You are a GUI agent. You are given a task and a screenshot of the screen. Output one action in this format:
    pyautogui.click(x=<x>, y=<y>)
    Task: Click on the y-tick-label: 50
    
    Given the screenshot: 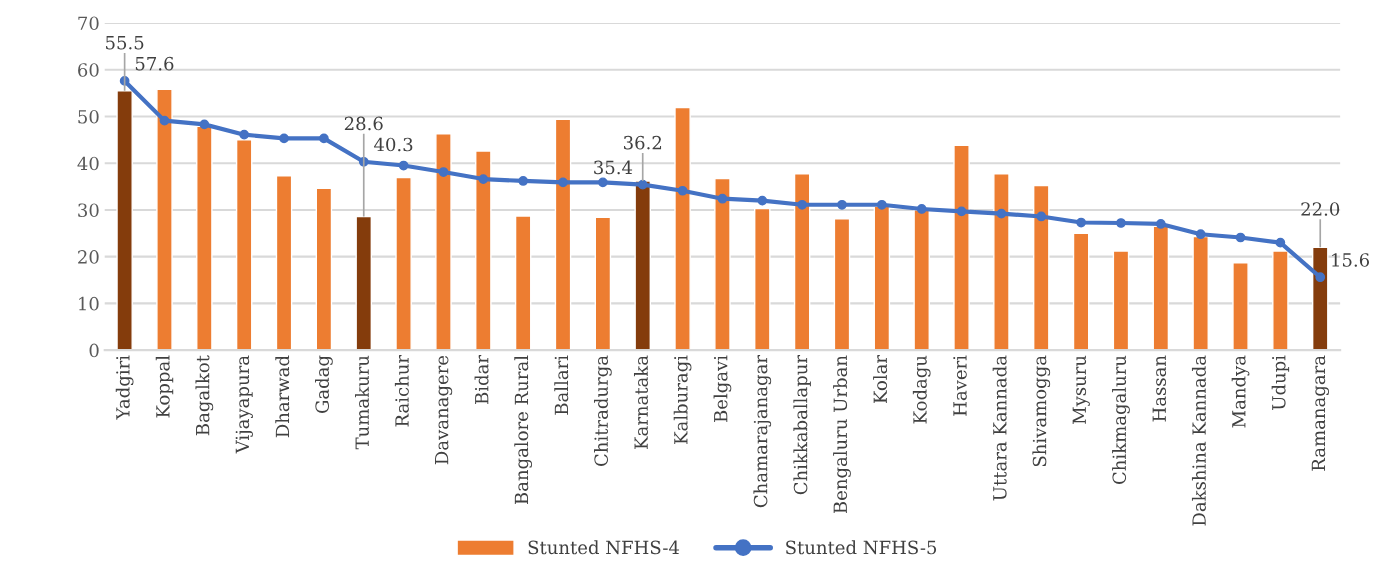 What is the action you would take?
    pyautogui.click(x=88, y=116)
    